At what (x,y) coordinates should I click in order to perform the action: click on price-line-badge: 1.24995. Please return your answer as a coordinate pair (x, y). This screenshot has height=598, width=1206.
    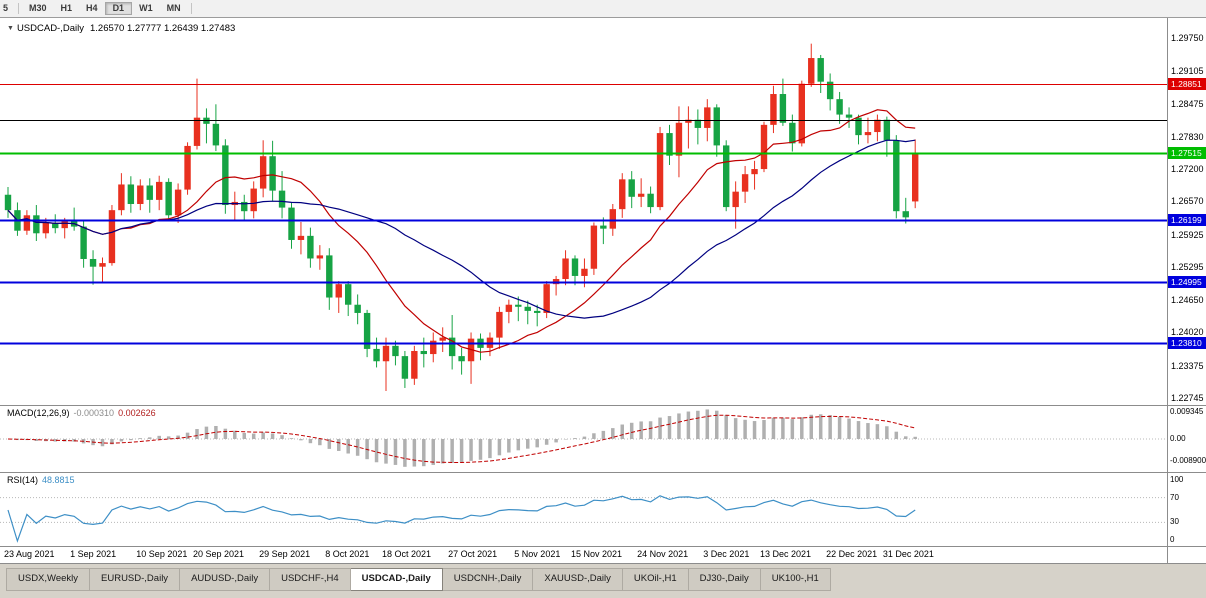
    Looking at the image, I should click on (1187, 282).